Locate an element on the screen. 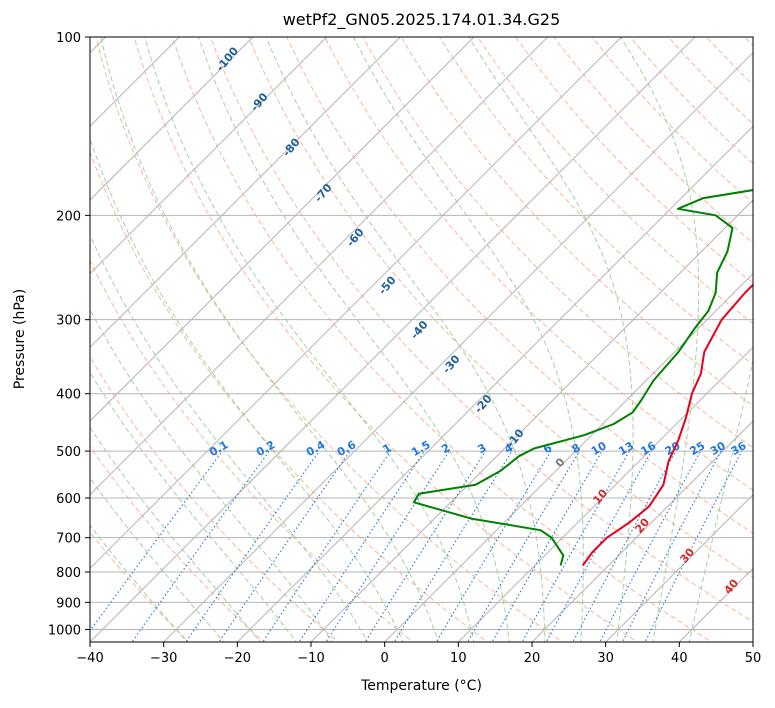  dry-adiabat-label: -30 is located at coordinates (451, 364).